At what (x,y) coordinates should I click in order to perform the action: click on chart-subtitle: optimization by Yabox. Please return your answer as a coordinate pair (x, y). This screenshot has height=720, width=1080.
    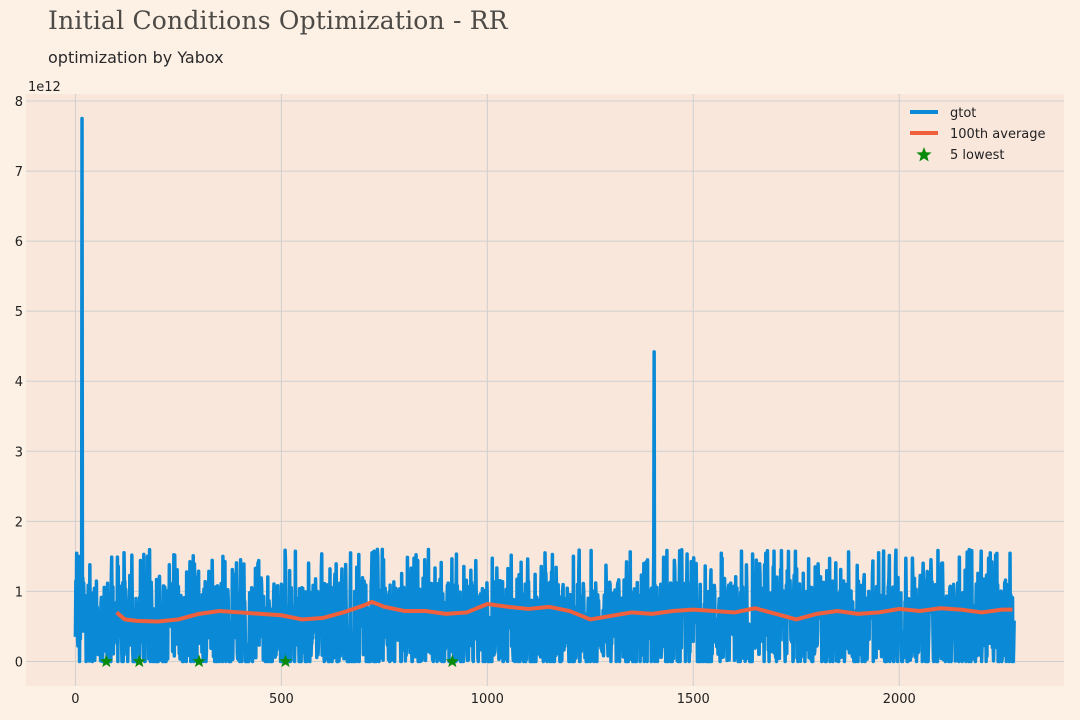
    Looking at the image, I should click on (136, 57).